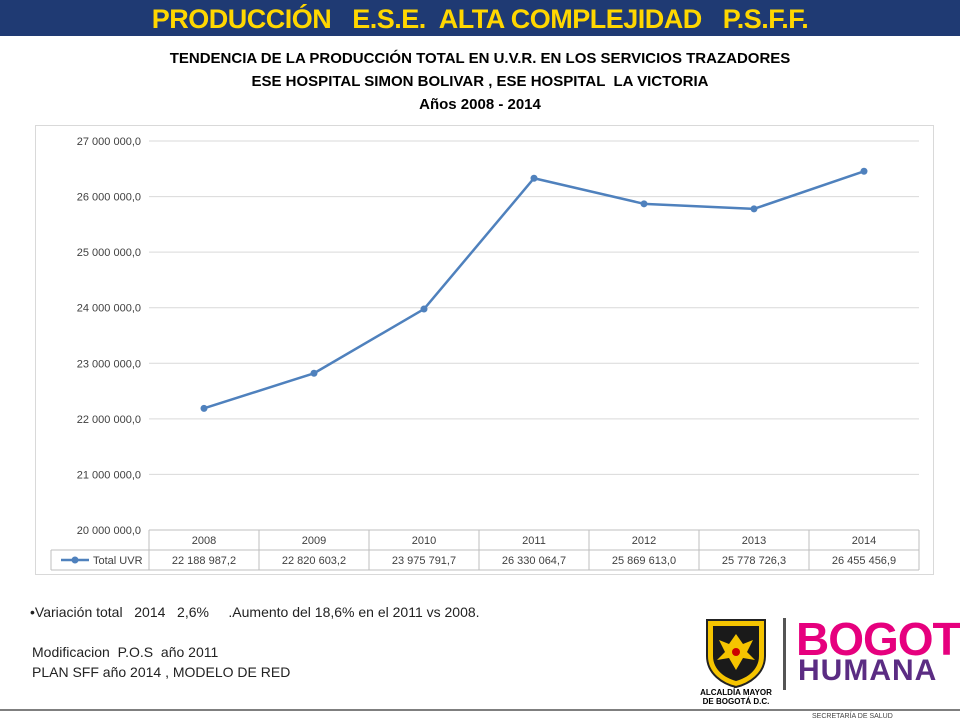  I want to click on title-bar, so click(480, 18).